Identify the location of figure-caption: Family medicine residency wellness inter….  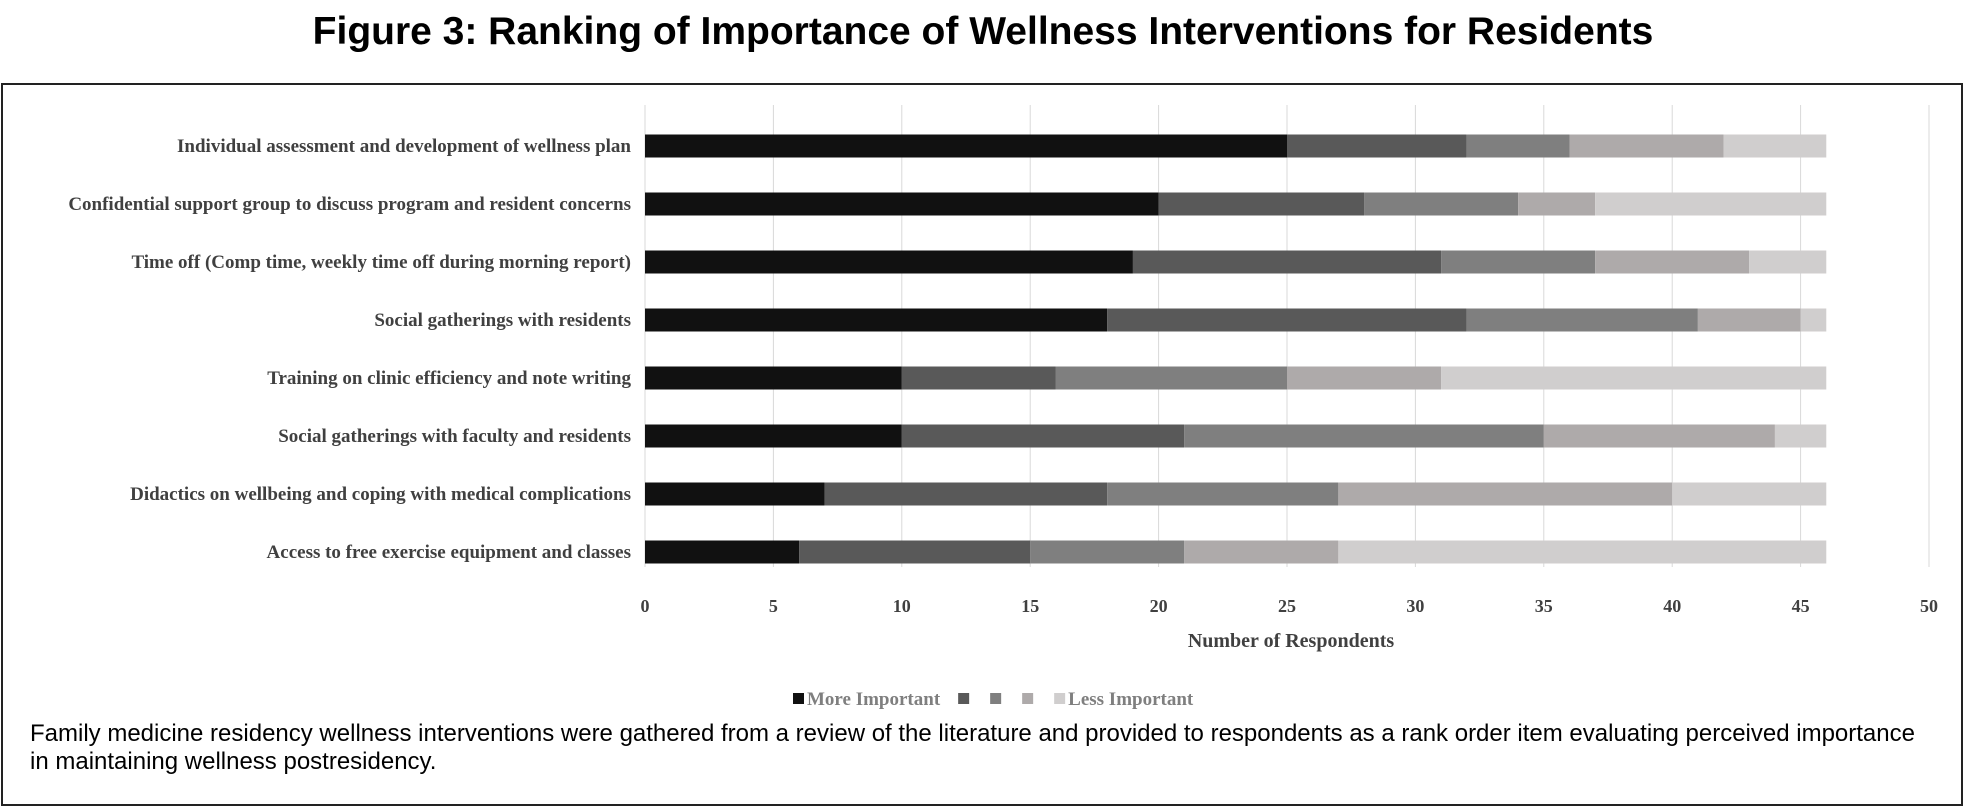
(972, 747).